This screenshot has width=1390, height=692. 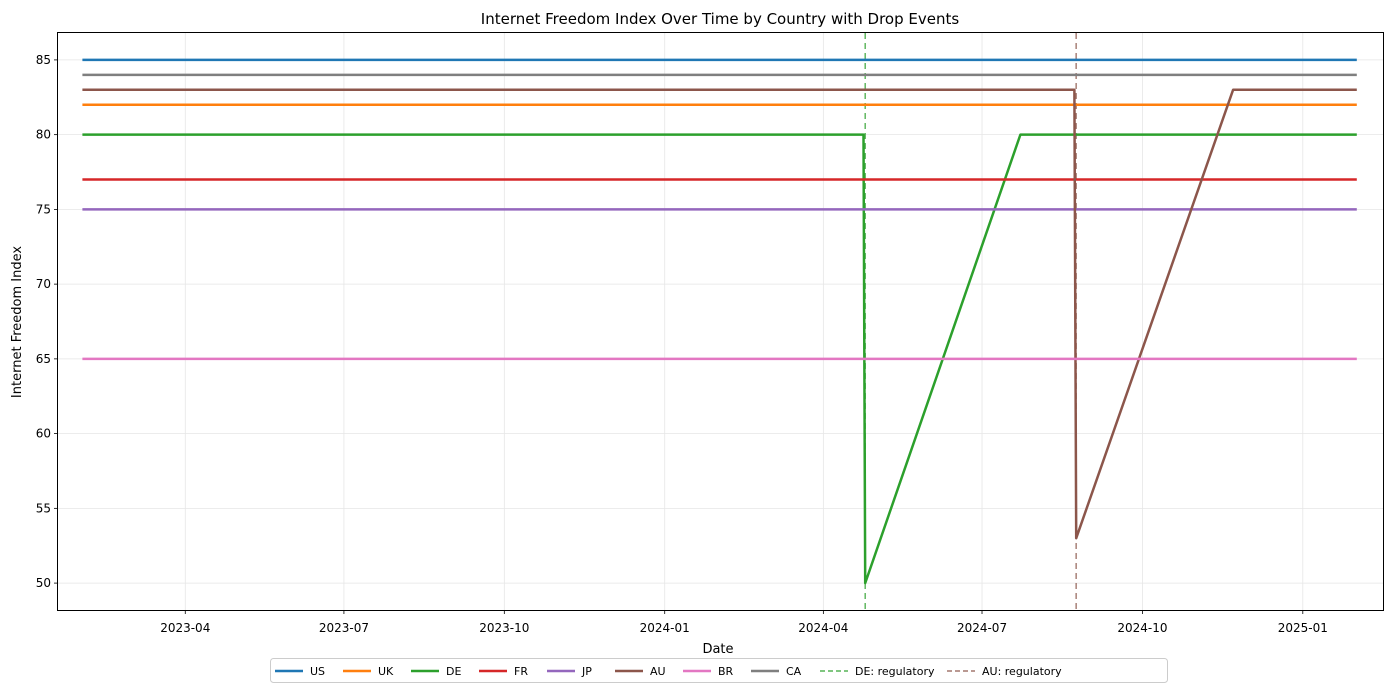 What do you see at coordinates (43, 135) in the screenshot?
I see `y-tick-label: 80` at bounding box center [43, 135].